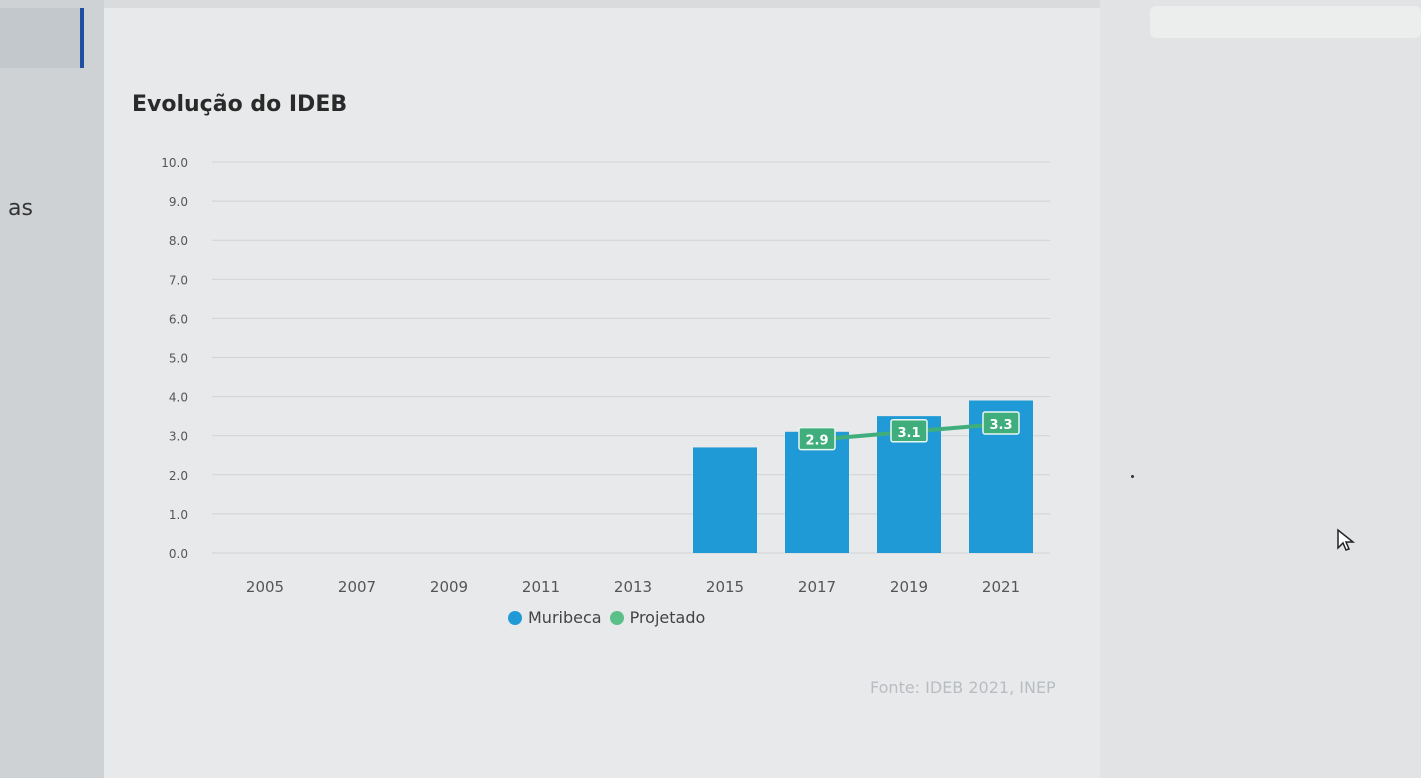 Image resolution: width=1421 pixels, height=778 pixels. I want to click on projection-data-label: 3.3, so click(1000, 425).